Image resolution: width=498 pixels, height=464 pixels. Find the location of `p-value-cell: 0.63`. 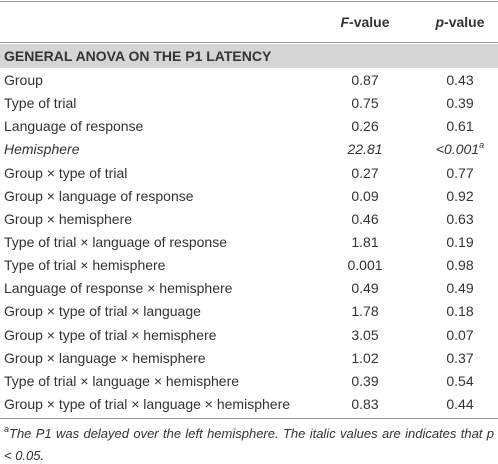

p-value-cell: 0.63 is located at coordinates (459, 219).